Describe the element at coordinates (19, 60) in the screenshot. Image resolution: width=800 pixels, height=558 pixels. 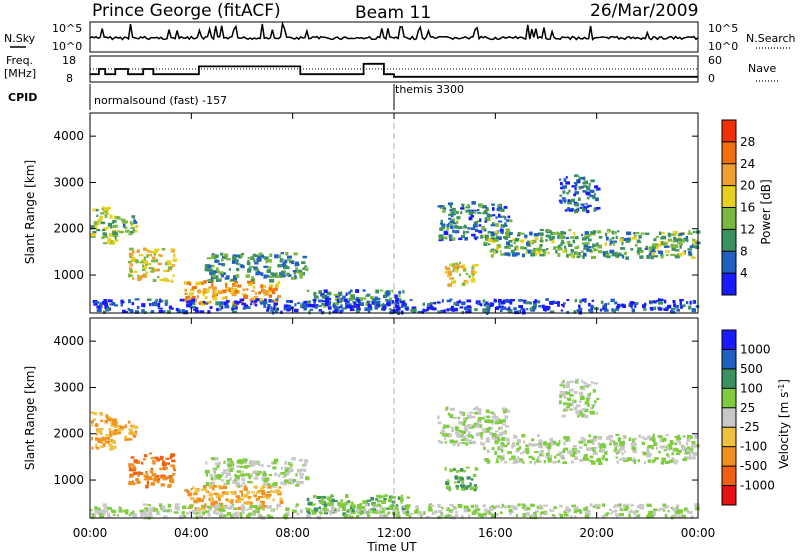
I see `freq-label-1: Freq.` at that location.